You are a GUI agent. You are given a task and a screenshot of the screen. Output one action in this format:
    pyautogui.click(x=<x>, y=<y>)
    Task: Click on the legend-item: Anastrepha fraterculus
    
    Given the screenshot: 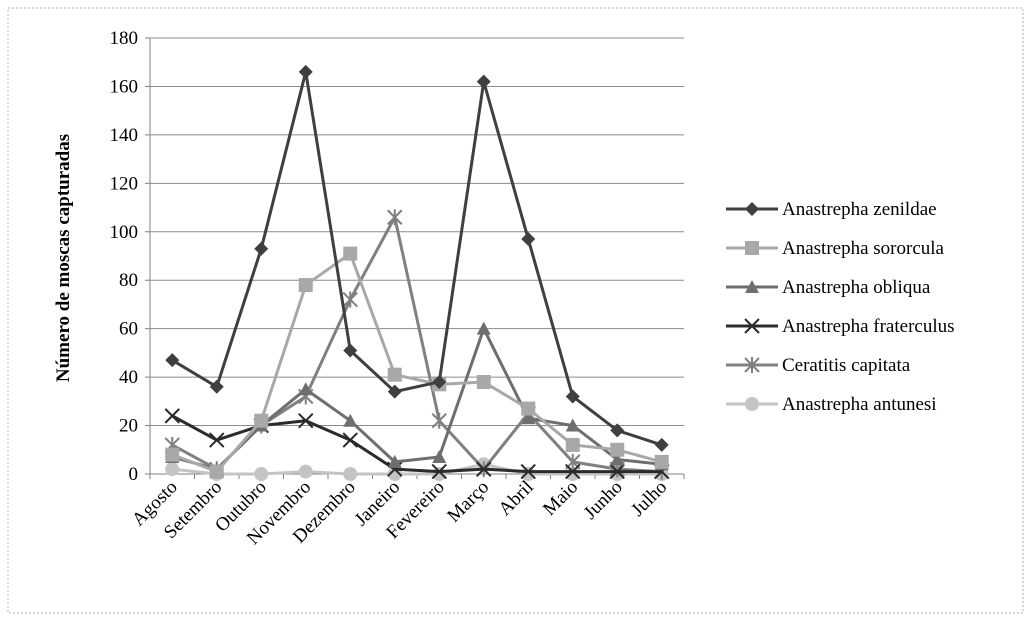 What is the action you would take?
    pyautogui.click(x=840, y=326)
    